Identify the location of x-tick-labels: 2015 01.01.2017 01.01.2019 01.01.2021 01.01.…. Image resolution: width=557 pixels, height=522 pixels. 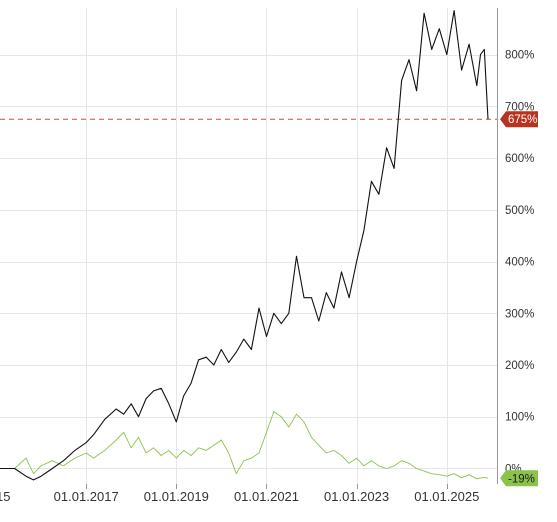
(239, 496).